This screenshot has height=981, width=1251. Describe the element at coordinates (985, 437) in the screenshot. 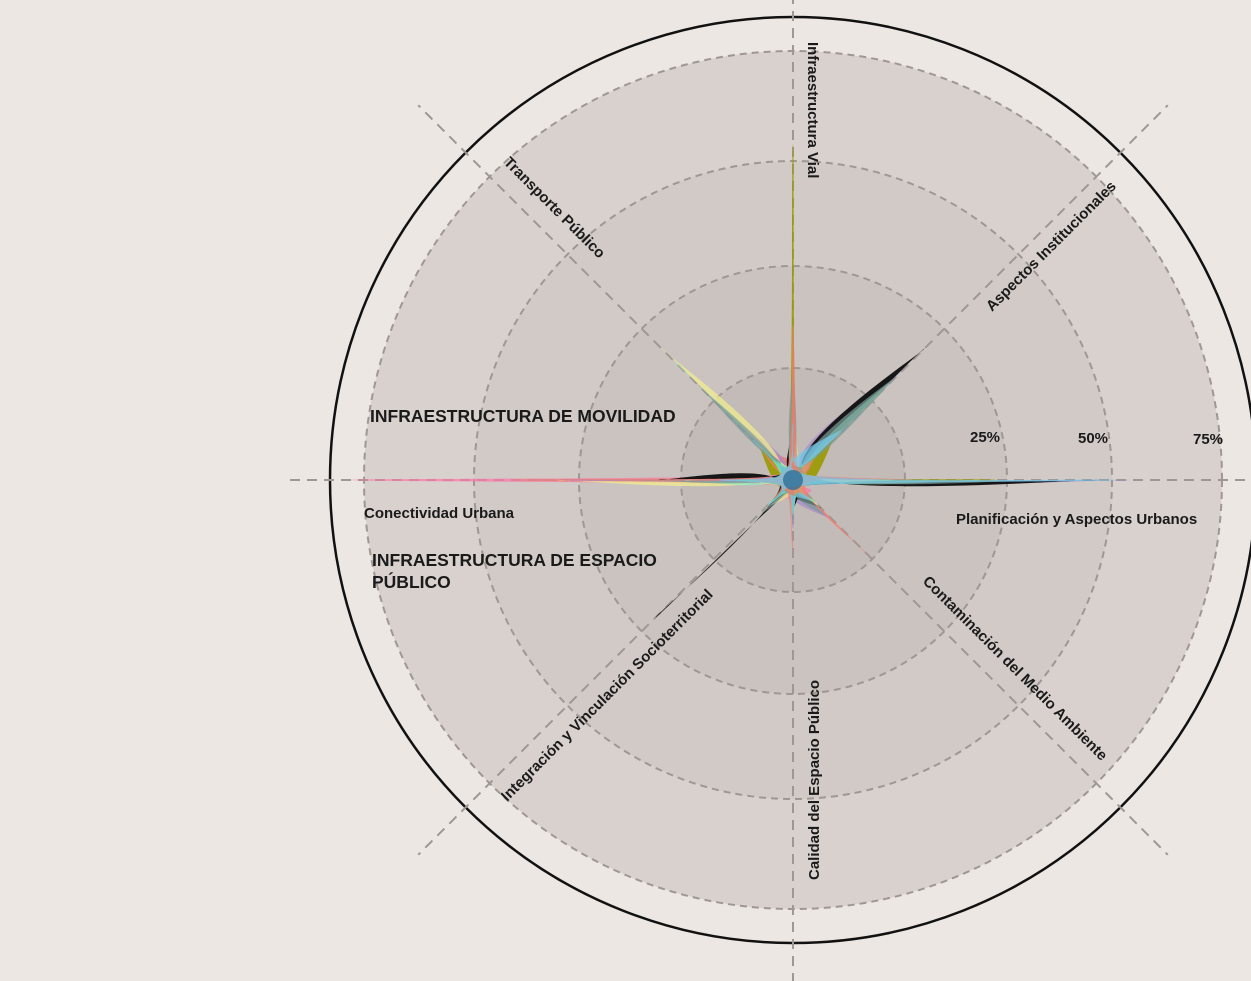

I see `label: 25%` at that location.